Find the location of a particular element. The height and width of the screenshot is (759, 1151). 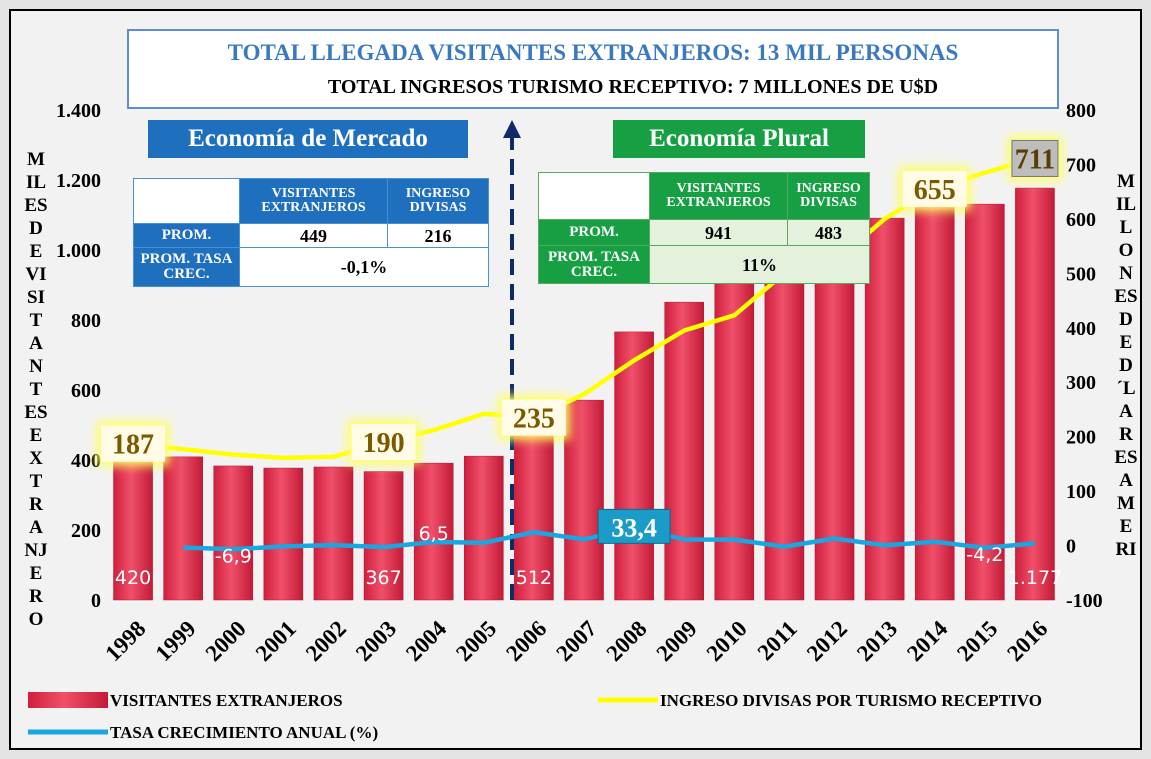

y2-tick-label: -100 is located at coordinates (1084, 601).